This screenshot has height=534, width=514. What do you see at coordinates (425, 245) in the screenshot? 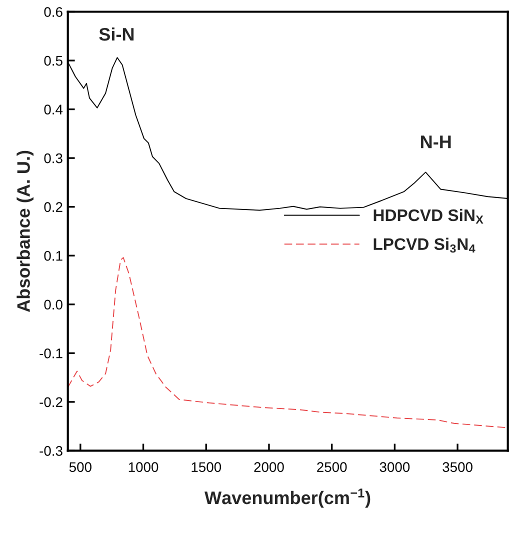
I see `legend-label: LPCVD Si$_{3}$N$_{4}$` at bounding box center [425, 245].